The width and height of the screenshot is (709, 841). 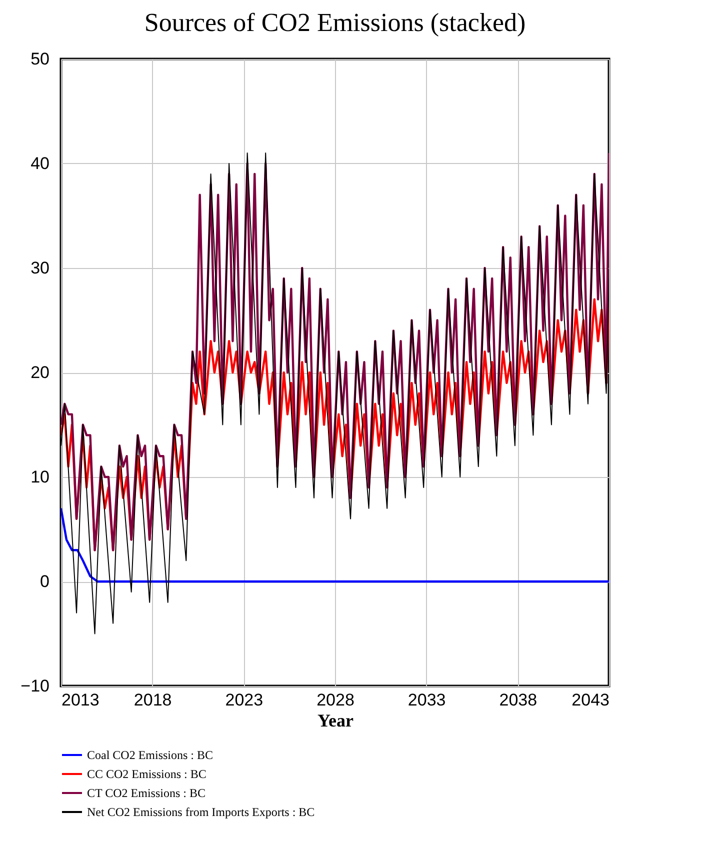 I want to click on x-axis-title: Year, so click(x=336, y=720).